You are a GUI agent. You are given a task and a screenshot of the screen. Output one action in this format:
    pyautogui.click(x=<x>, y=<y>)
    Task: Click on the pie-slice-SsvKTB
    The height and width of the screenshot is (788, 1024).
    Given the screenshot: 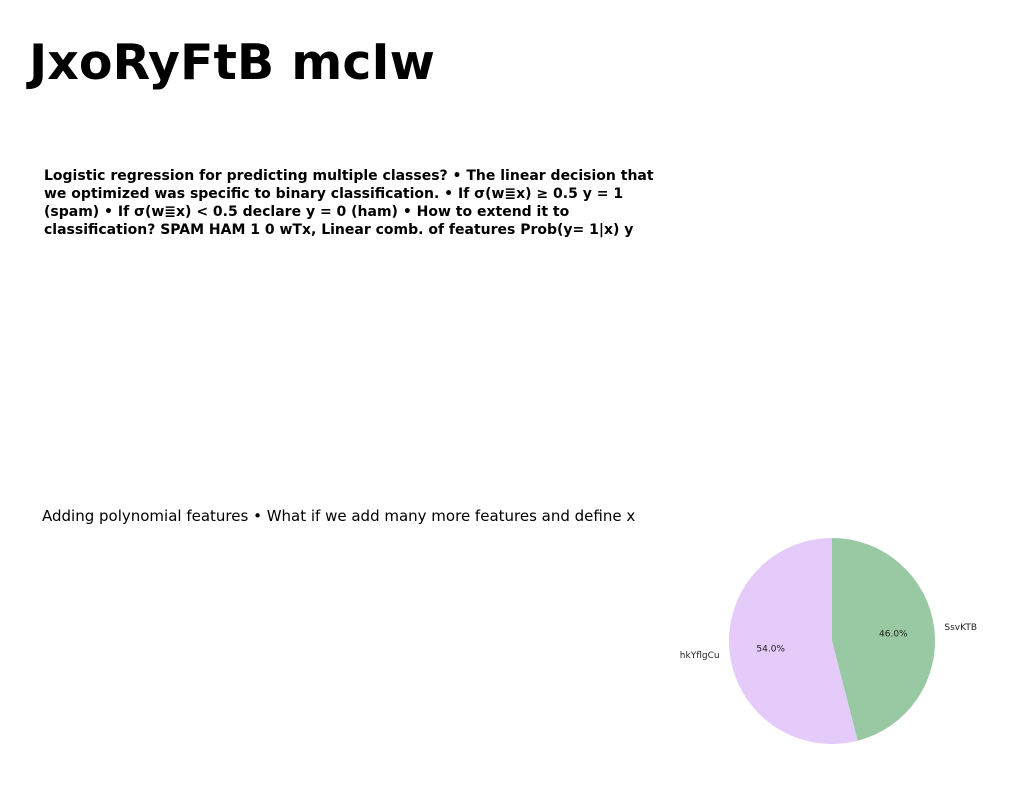 What is the action you would take?
    pyautogui.click(x=884, y=639)
    